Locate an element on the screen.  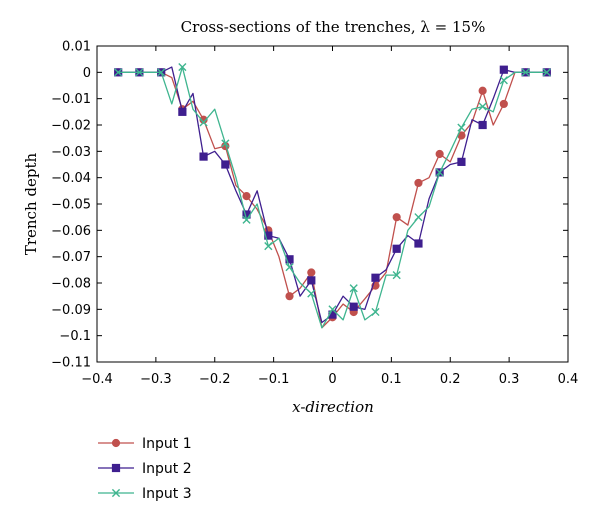
legend-item-1: Input 1 is located at coordinates (145, 444).